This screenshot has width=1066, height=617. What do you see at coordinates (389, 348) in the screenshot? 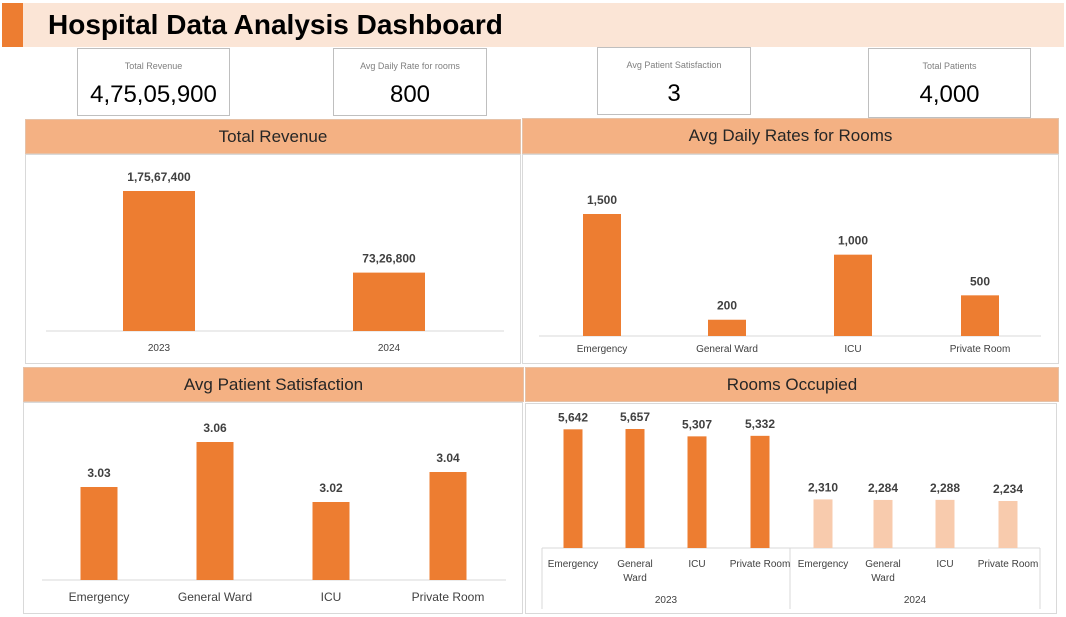
I see `tick-label: 2024` at bounding box center [389, 348].